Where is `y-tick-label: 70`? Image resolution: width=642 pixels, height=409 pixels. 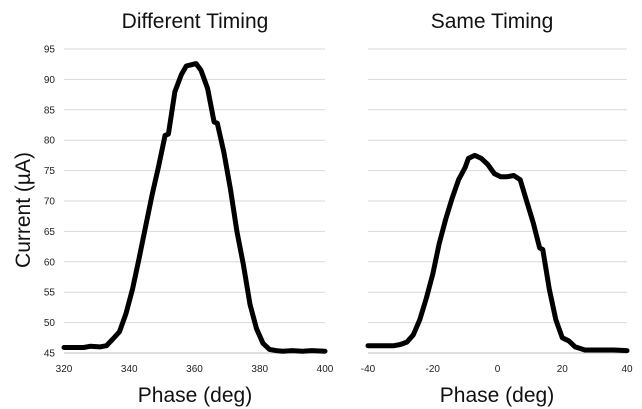 y-tick-label: 70 is located at coordinates (50, 202).